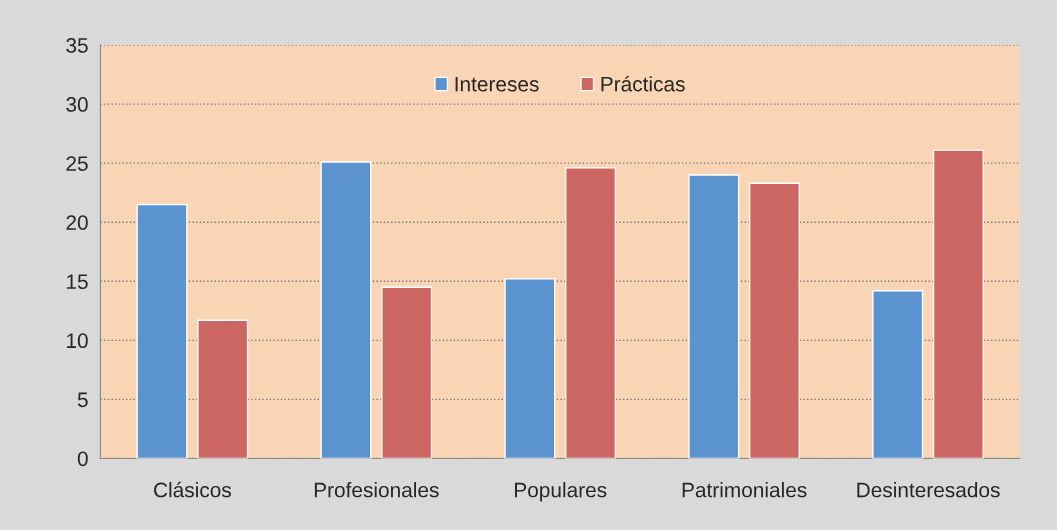 The width and height of the screenshot is (1057, 530). What do you see at coordinates (192, 489) in the screenshot?
I see `x-tick-label: Clásicos` at bounding box center [192, 489].